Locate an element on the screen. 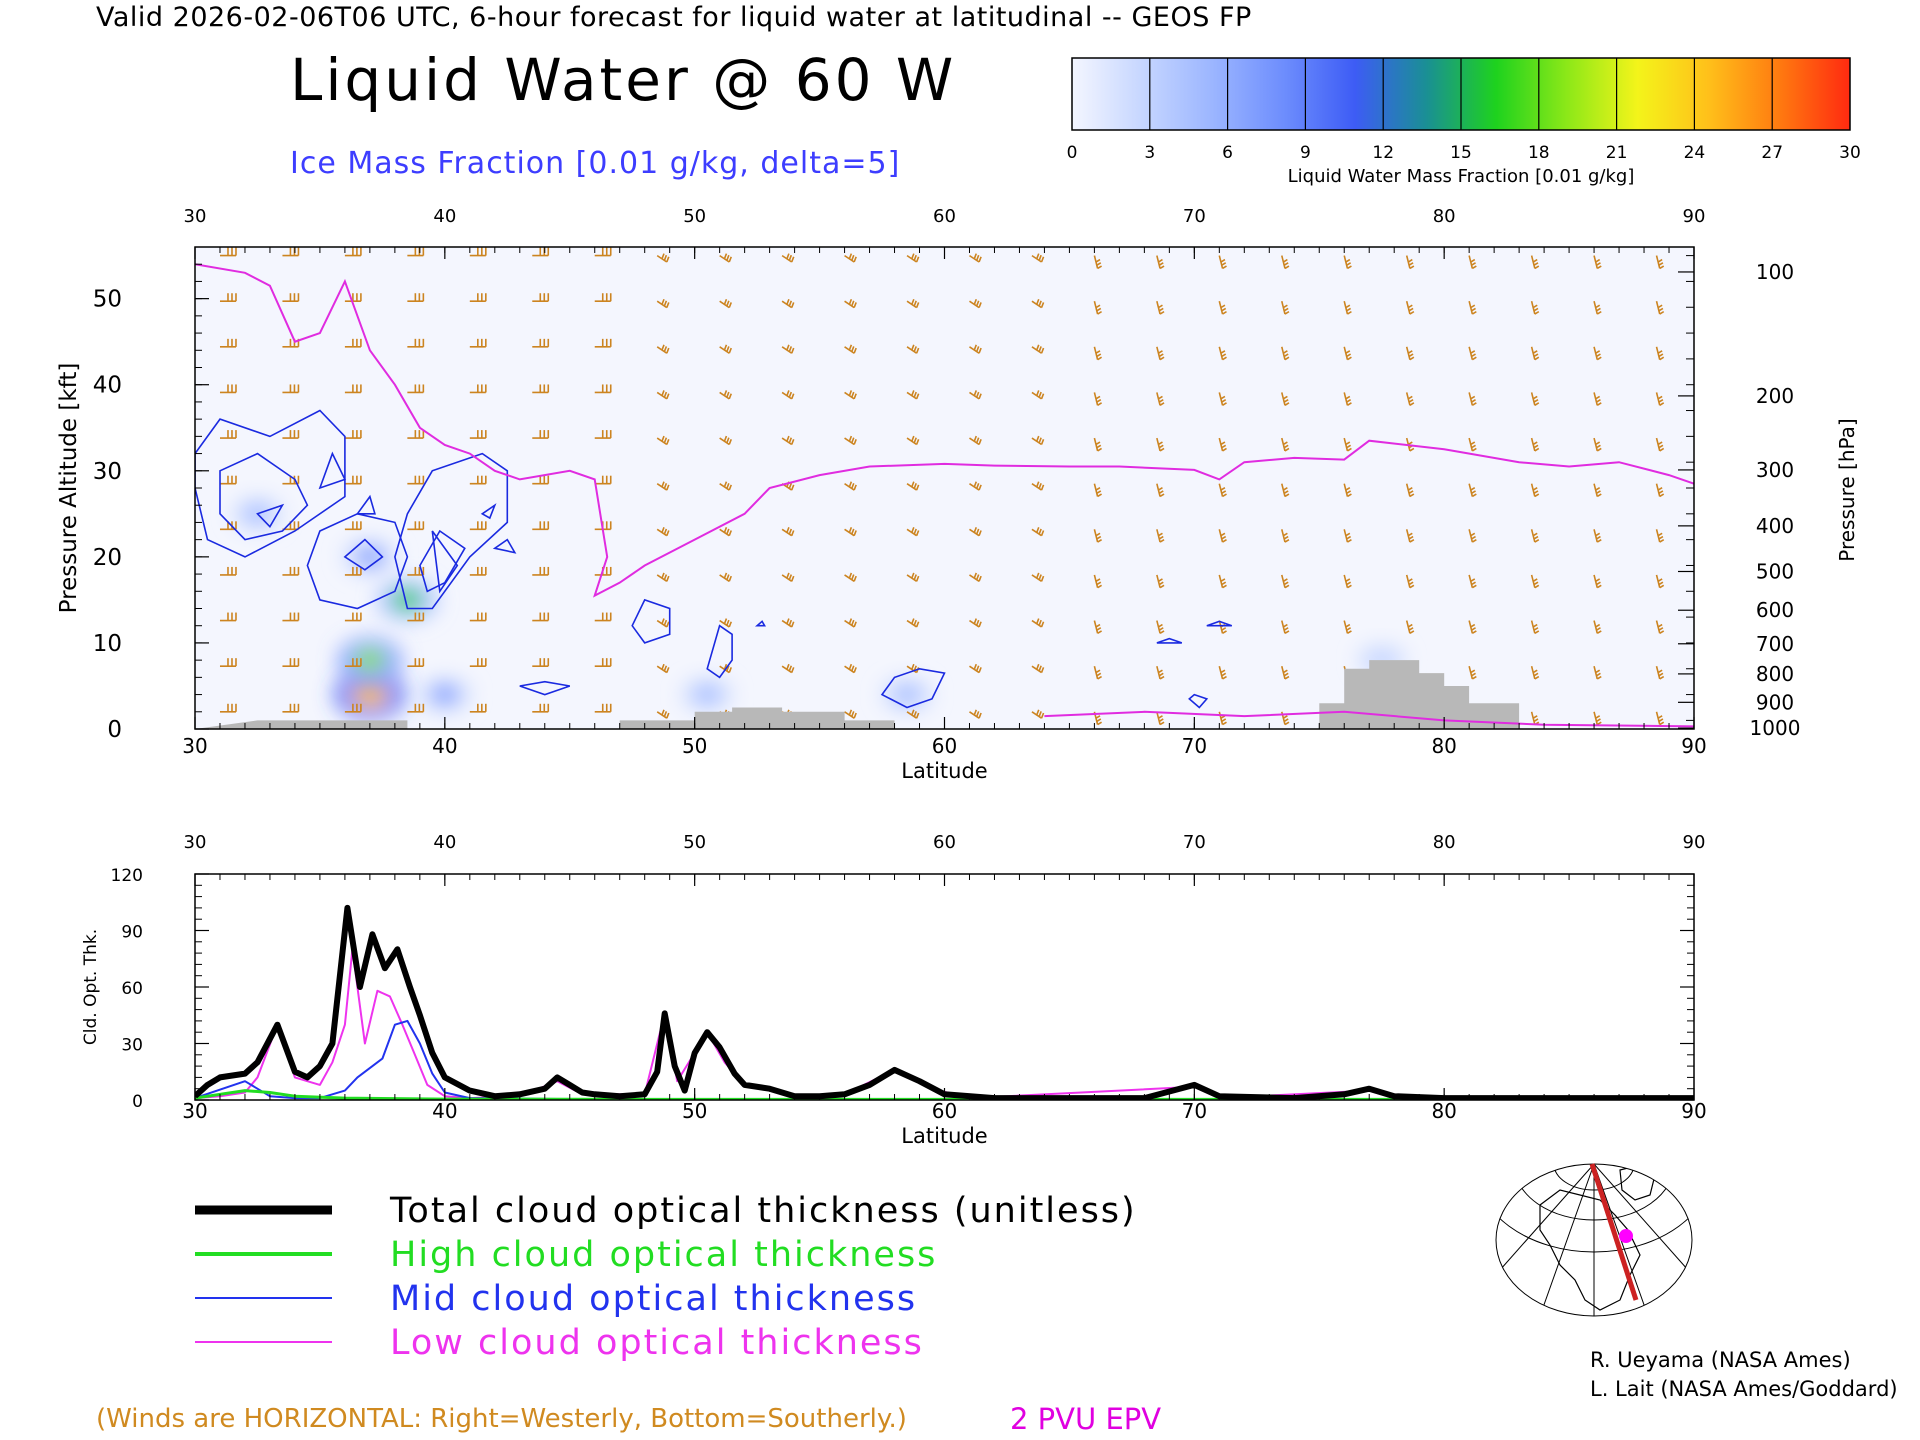 The height and width of the screenshot is (1440, 1920). colorbar-tick-label: 21 is located at coordinates (1617, 153).